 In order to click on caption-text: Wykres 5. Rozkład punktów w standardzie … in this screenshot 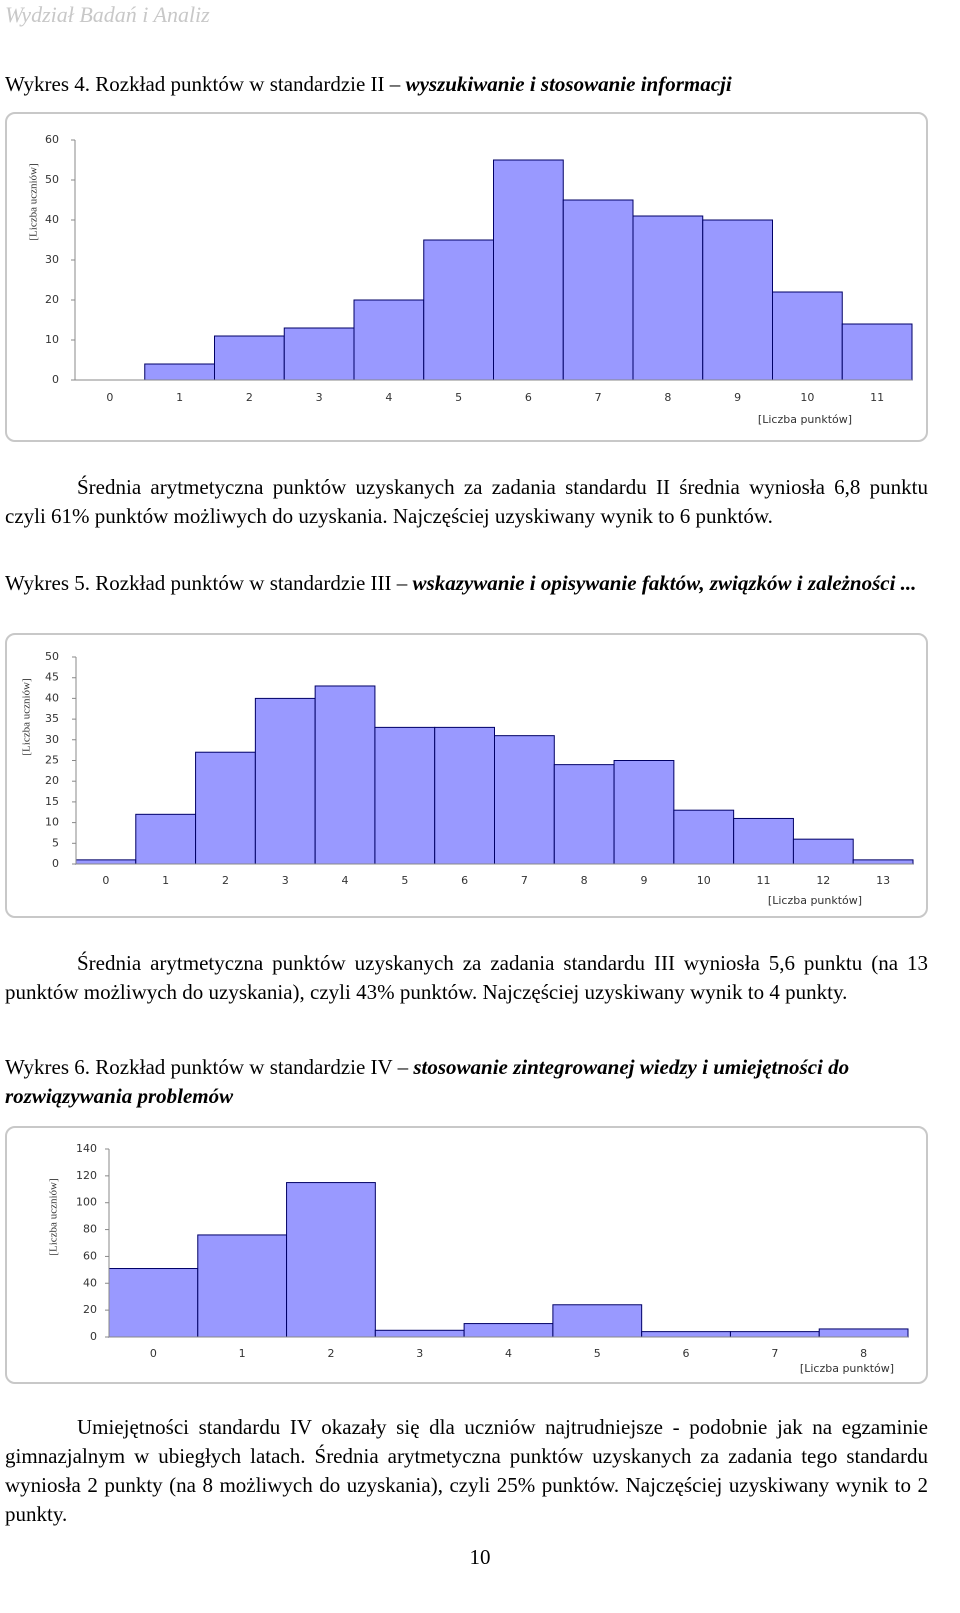, I will do `click(209, 583)`.